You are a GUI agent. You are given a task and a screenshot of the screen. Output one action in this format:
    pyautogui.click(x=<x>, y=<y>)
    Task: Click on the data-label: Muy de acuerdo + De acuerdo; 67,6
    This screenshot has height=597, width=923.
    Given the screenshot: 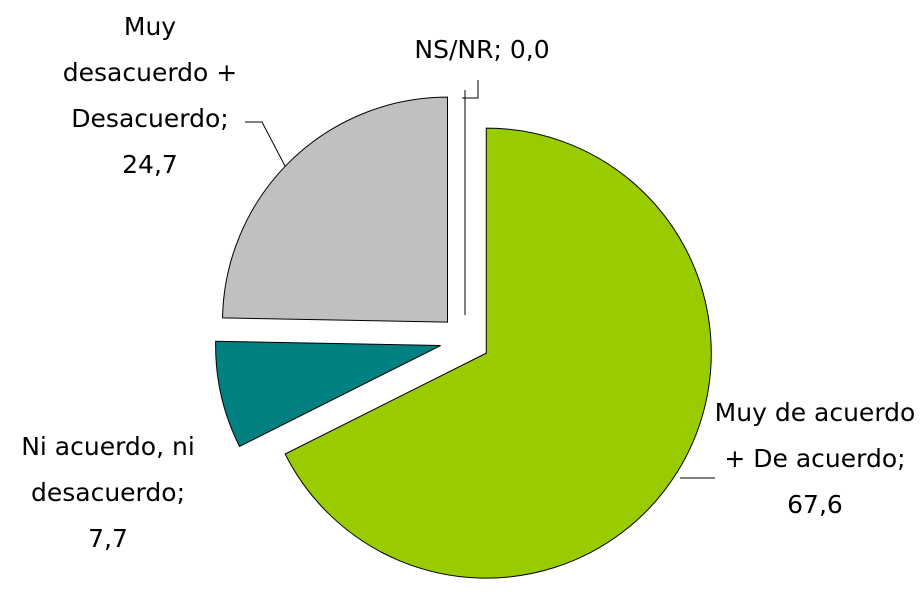 What is the action you would take?
    pyautogui.click(x=815, y=459)
    